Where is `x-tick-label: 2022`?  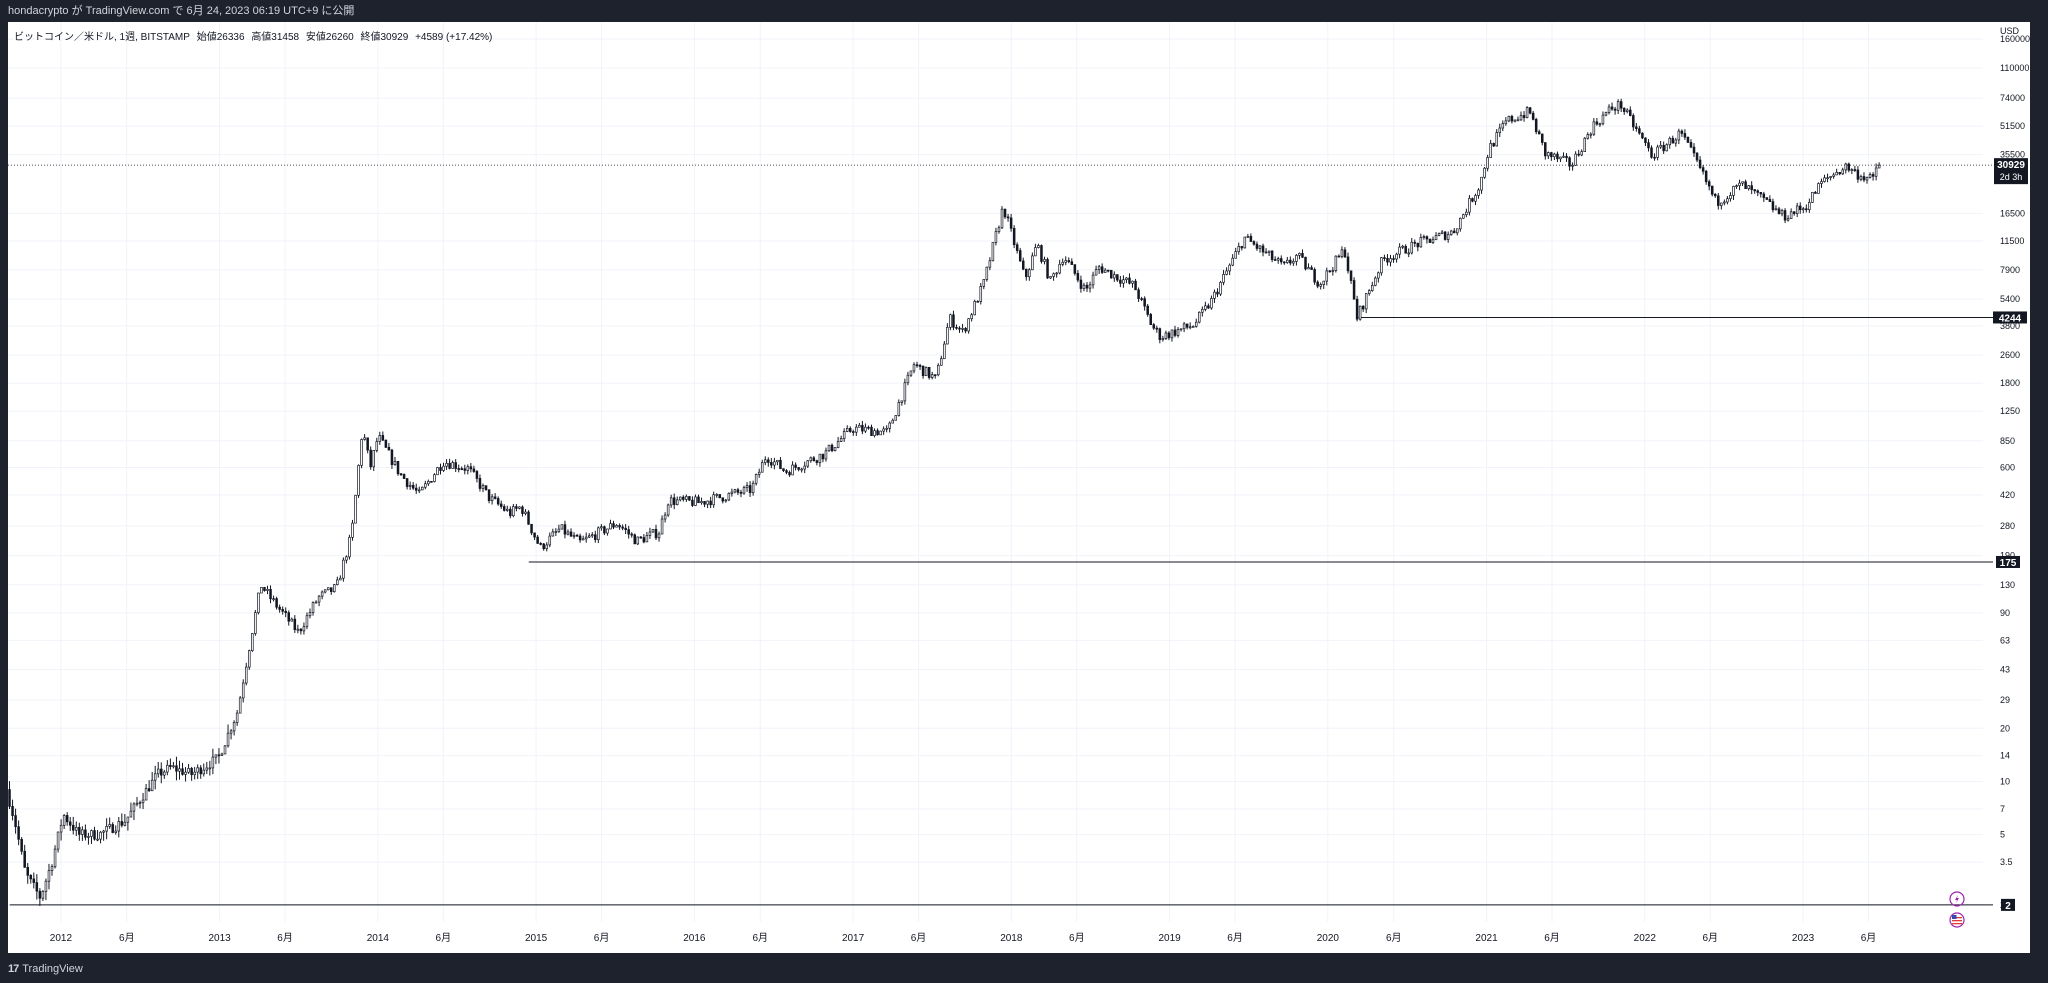 x-tick-label: 2022 is located at coordinates (1645, 938).